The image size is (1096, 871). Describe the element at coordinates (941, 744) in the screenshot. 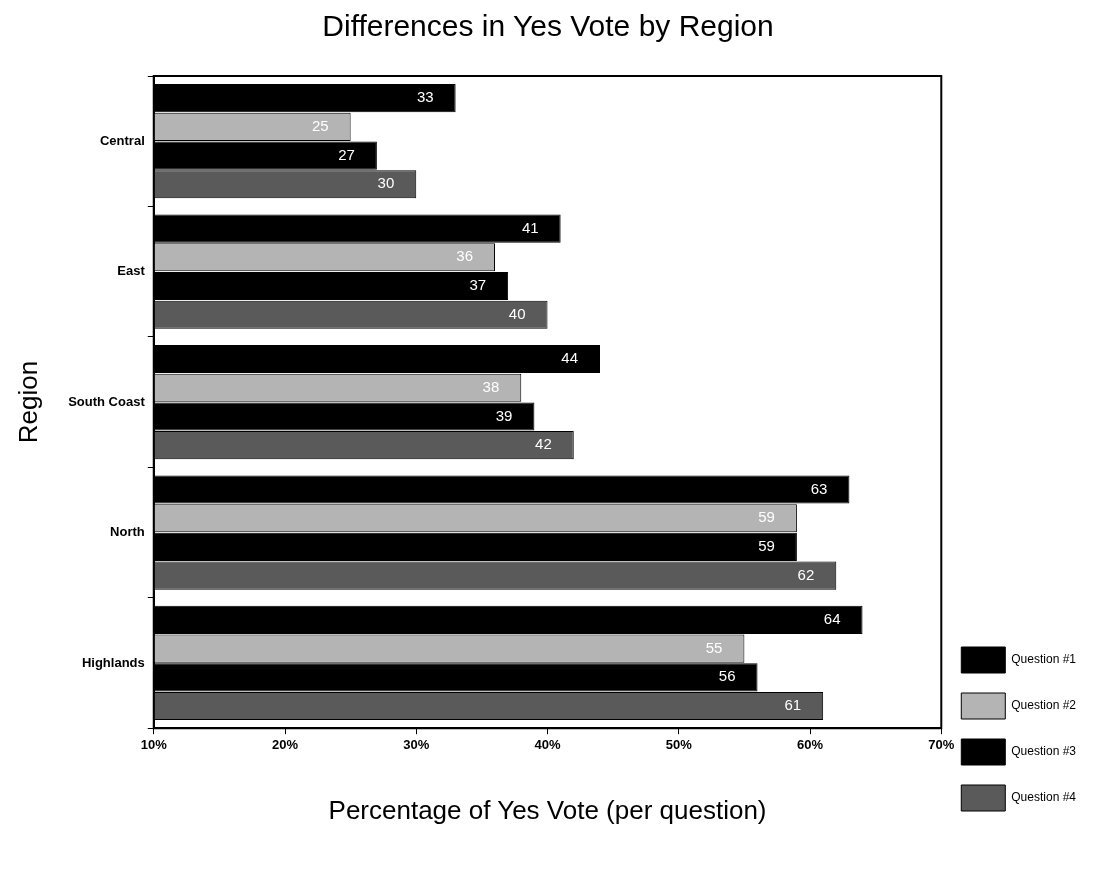

I see `x-tick-label: 70%` at that location.